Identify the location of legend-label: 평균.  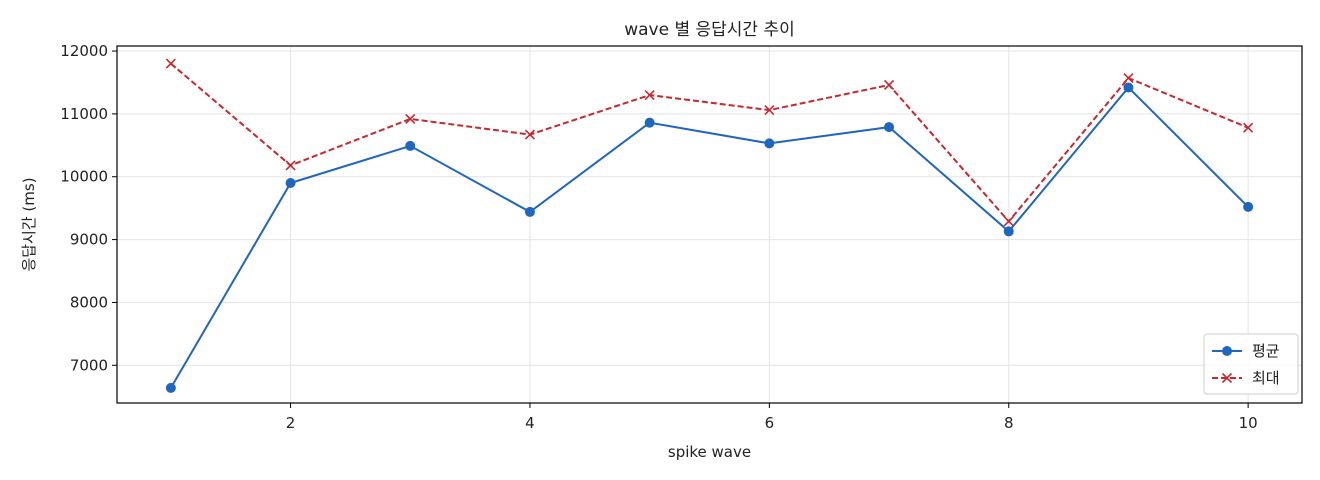
(1266, 351).